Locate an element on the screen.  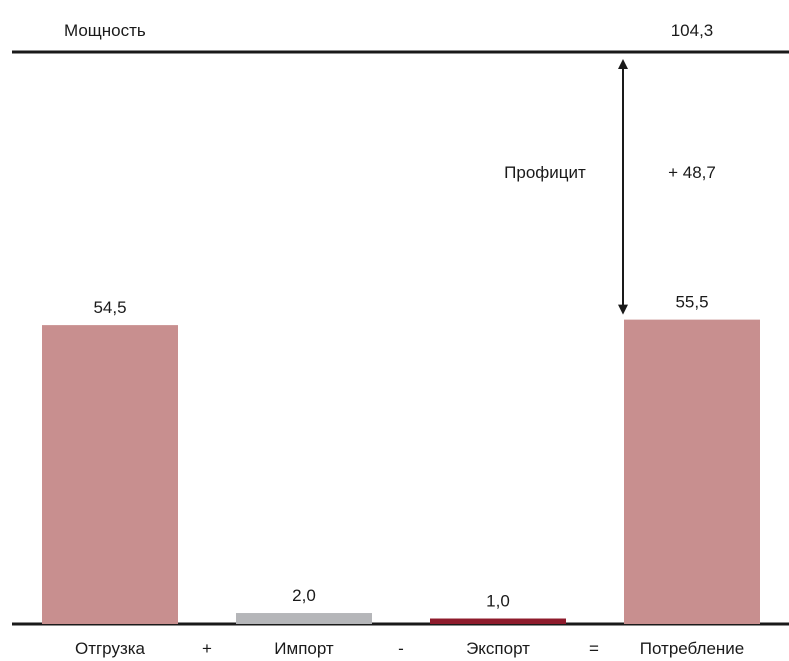
surplus-value: + 48,7 is located at coordinates (692, 172).